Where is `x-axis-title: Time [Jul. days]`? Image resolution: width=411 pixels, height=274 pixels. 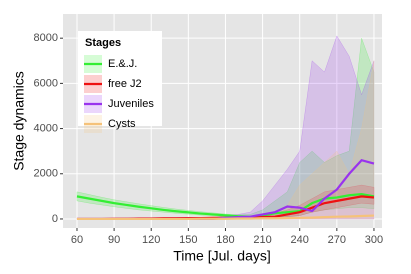
x-axis-title: Time [Jul. days] is located at coordinates (222, 256).